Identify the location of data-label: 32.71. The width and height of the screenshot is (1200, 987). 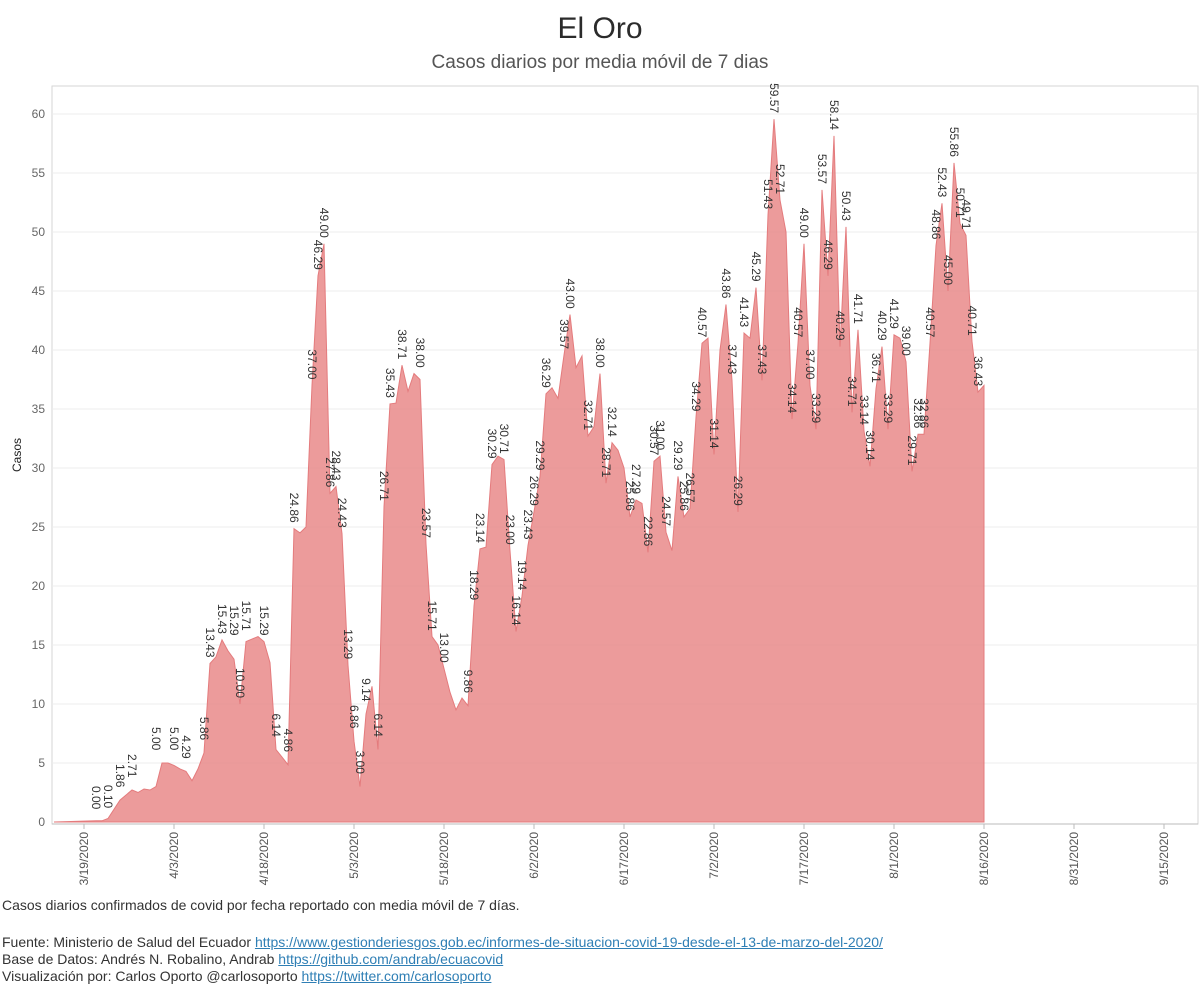
(588, 415).